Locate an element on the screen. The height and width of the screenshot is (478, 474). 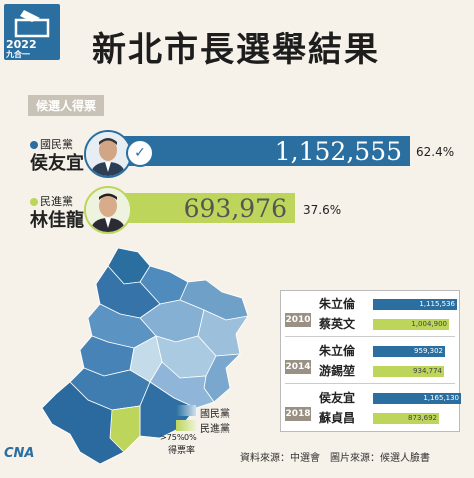
election-logo: 2022 九合一 is located at coordinates (32, 32).